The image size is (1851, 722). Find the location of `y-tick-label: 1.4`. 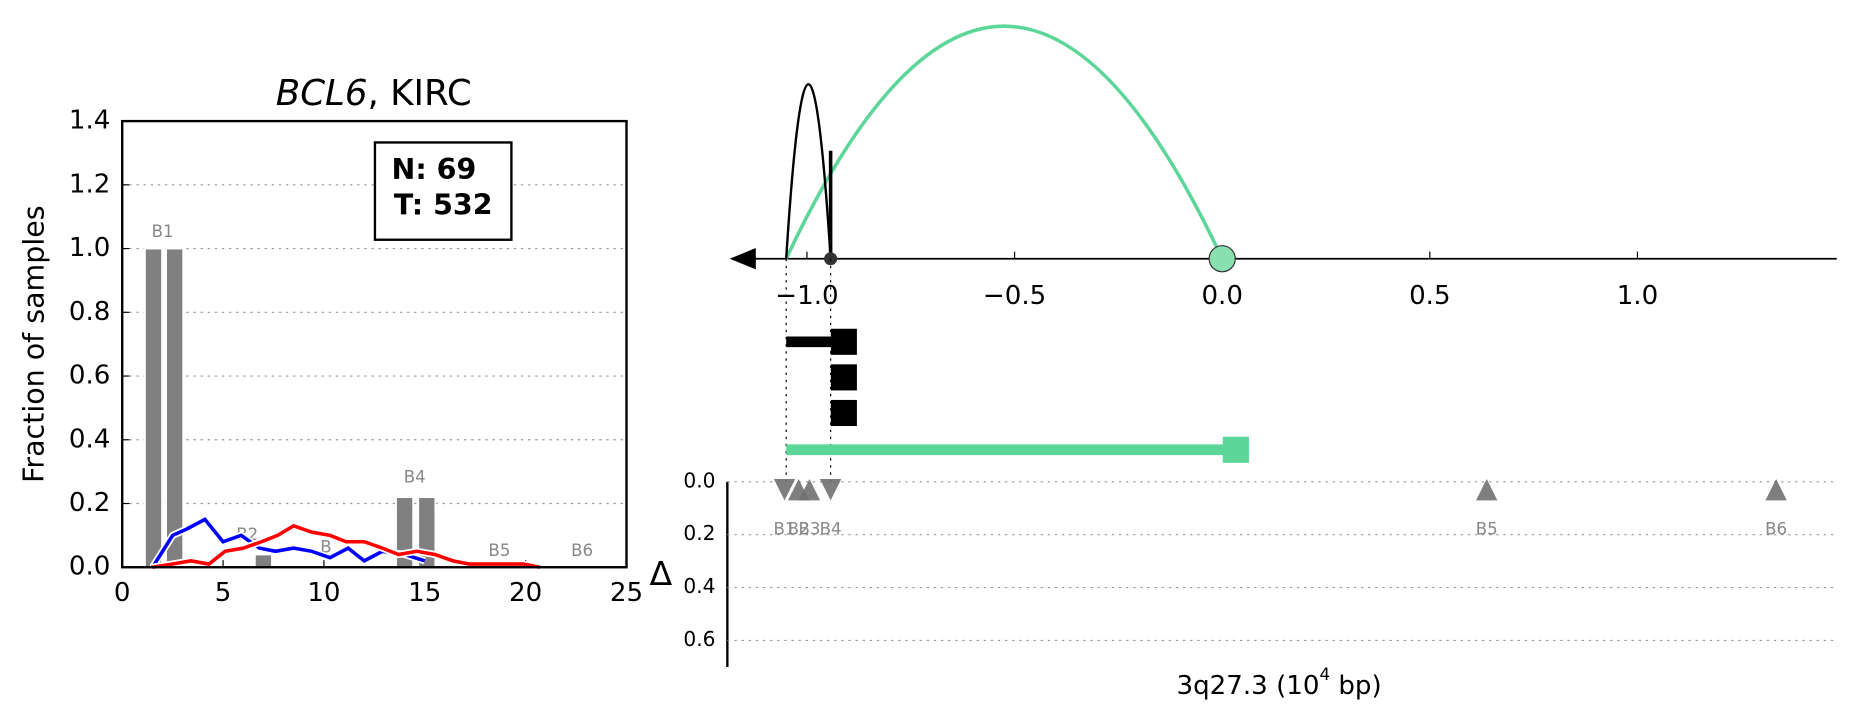

y-tick-label: 1.4 is located at coordinates (90, 121).